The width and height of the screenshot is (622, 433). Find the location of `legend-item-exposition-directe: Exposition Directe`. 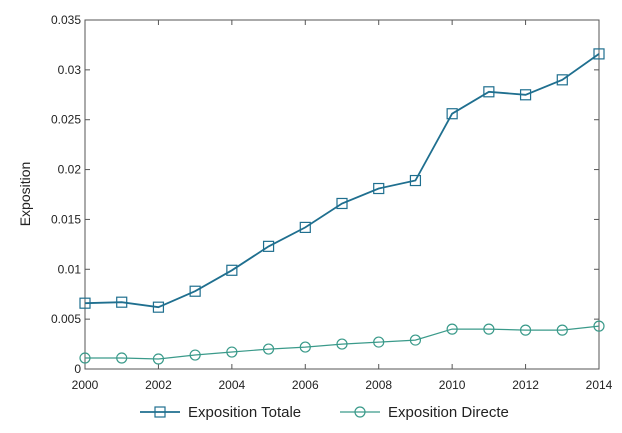

legend-item-exposition-directe: Exposition Directe is located at coordinates (424, 412).